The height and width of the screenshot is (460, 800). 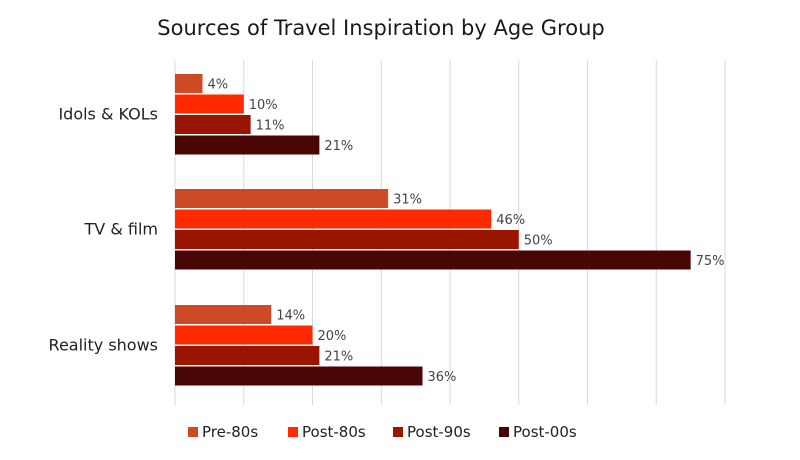 I want to click on data-label-idols-and-kols-pre-80s: 4%, so click(x=218, y=85).